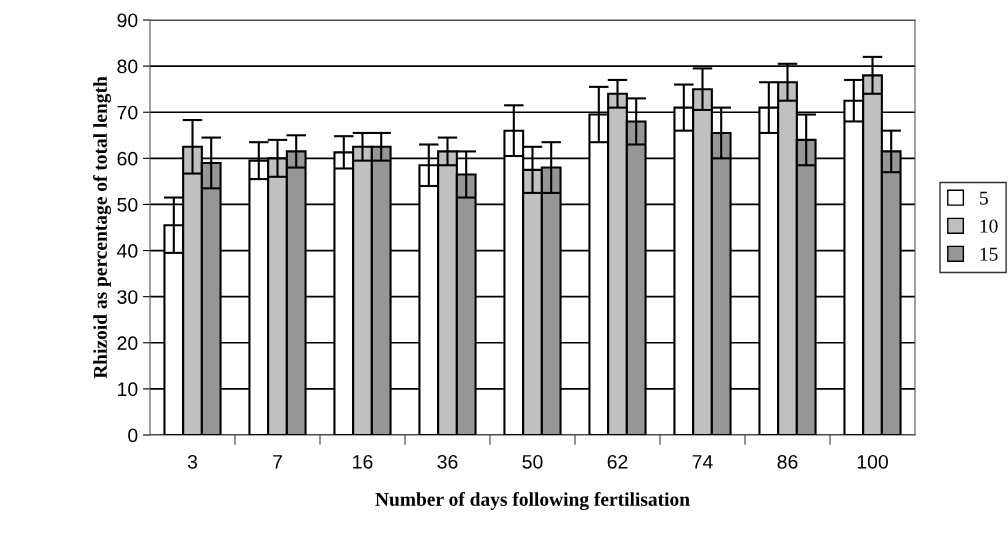 The width and height of the screenshot is (1008, 548). I want to click on x-tick-label: 50, so click(532, 461).